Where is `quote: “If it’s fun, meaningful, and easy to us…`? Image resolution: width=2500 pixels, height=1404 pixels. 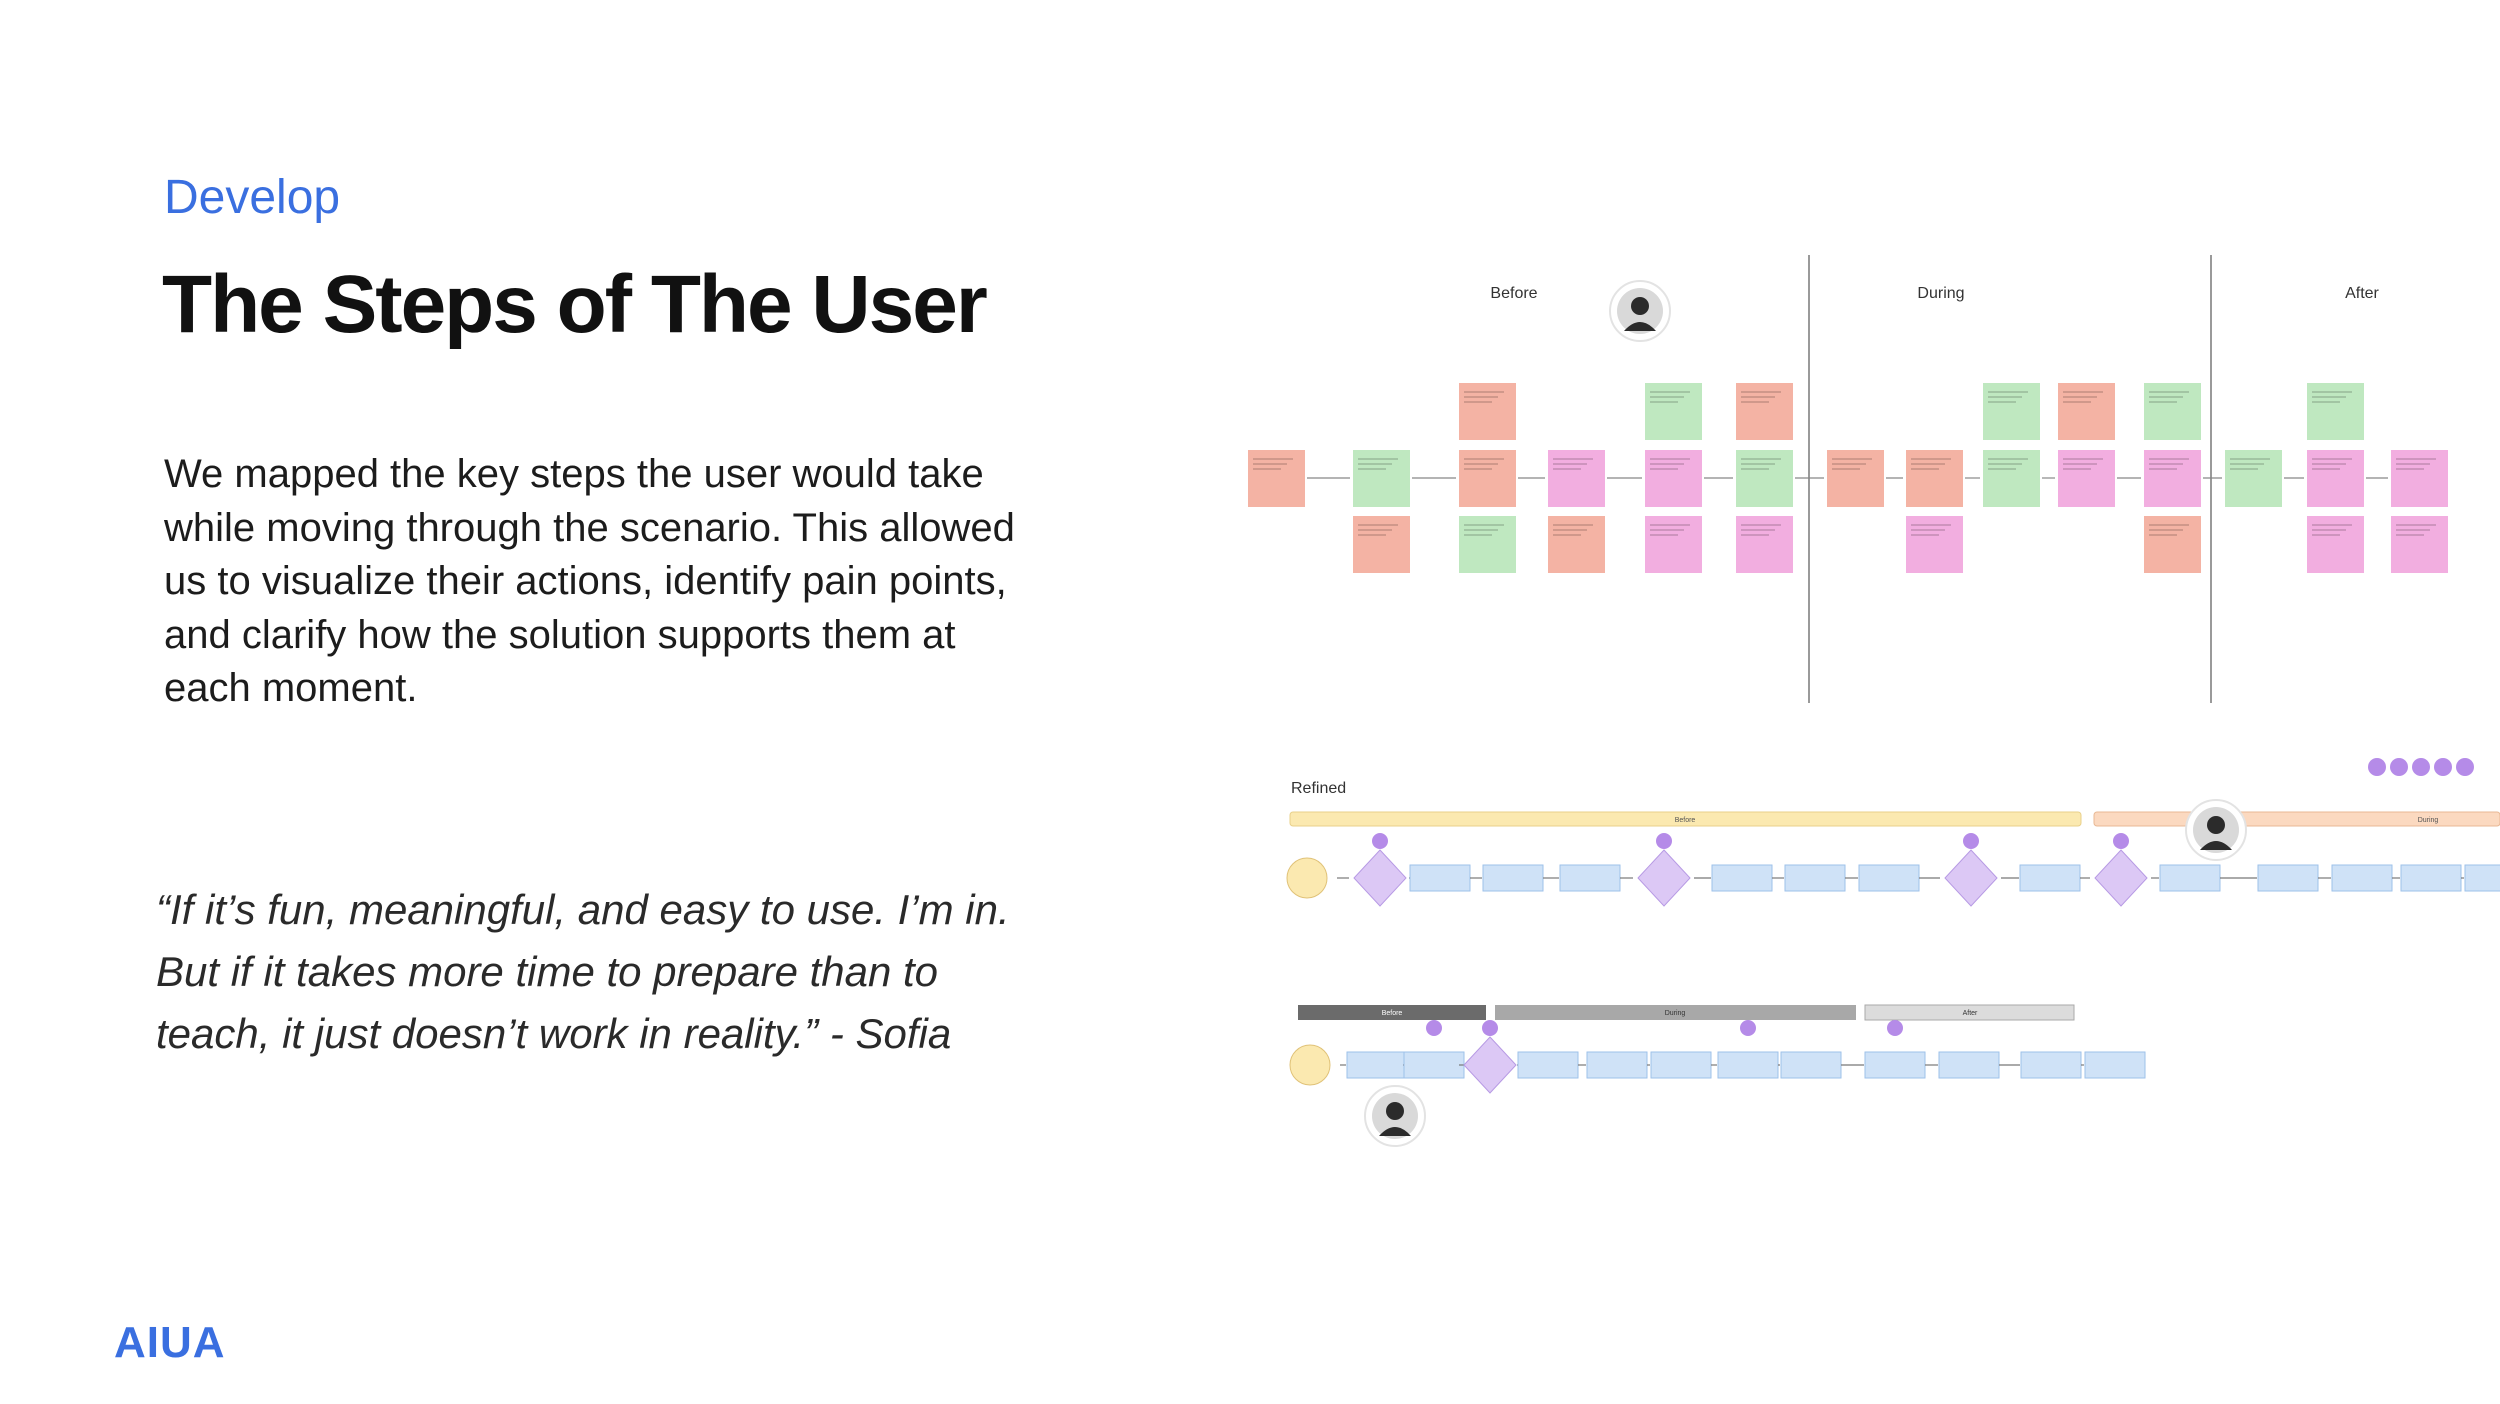
quote: “If it’s fun, meaningful, and easy to us… is located at coordinates (583, 972).